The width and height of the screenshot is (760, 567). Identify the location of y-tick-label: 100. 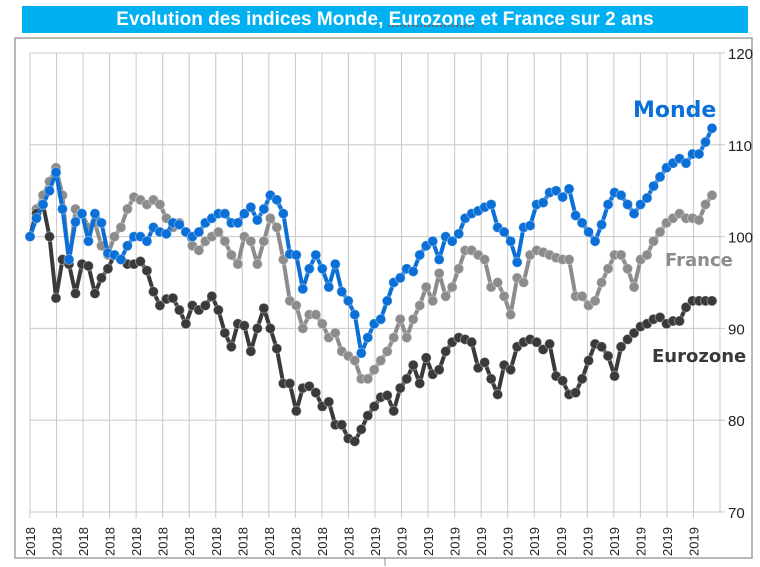
(740, 238).